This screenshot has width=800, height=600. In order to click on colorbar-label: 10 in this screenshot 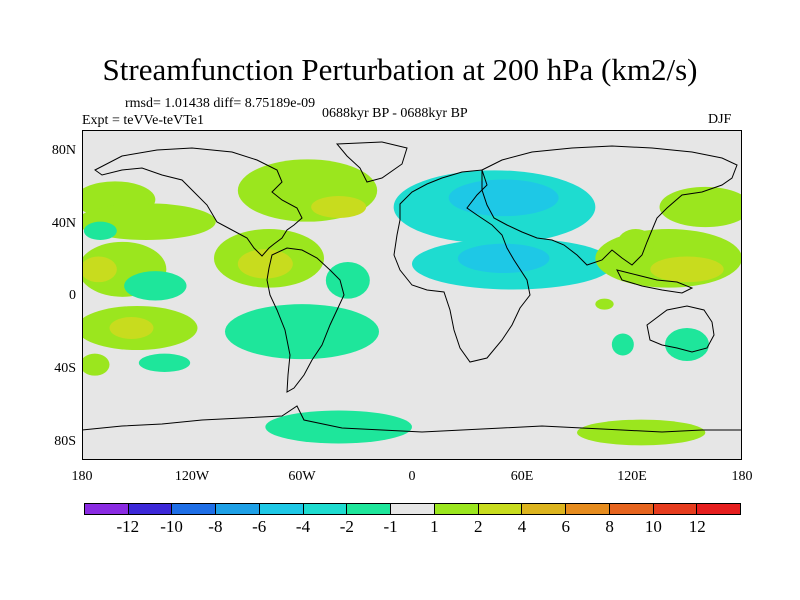, I will do `click(653, 526)`.